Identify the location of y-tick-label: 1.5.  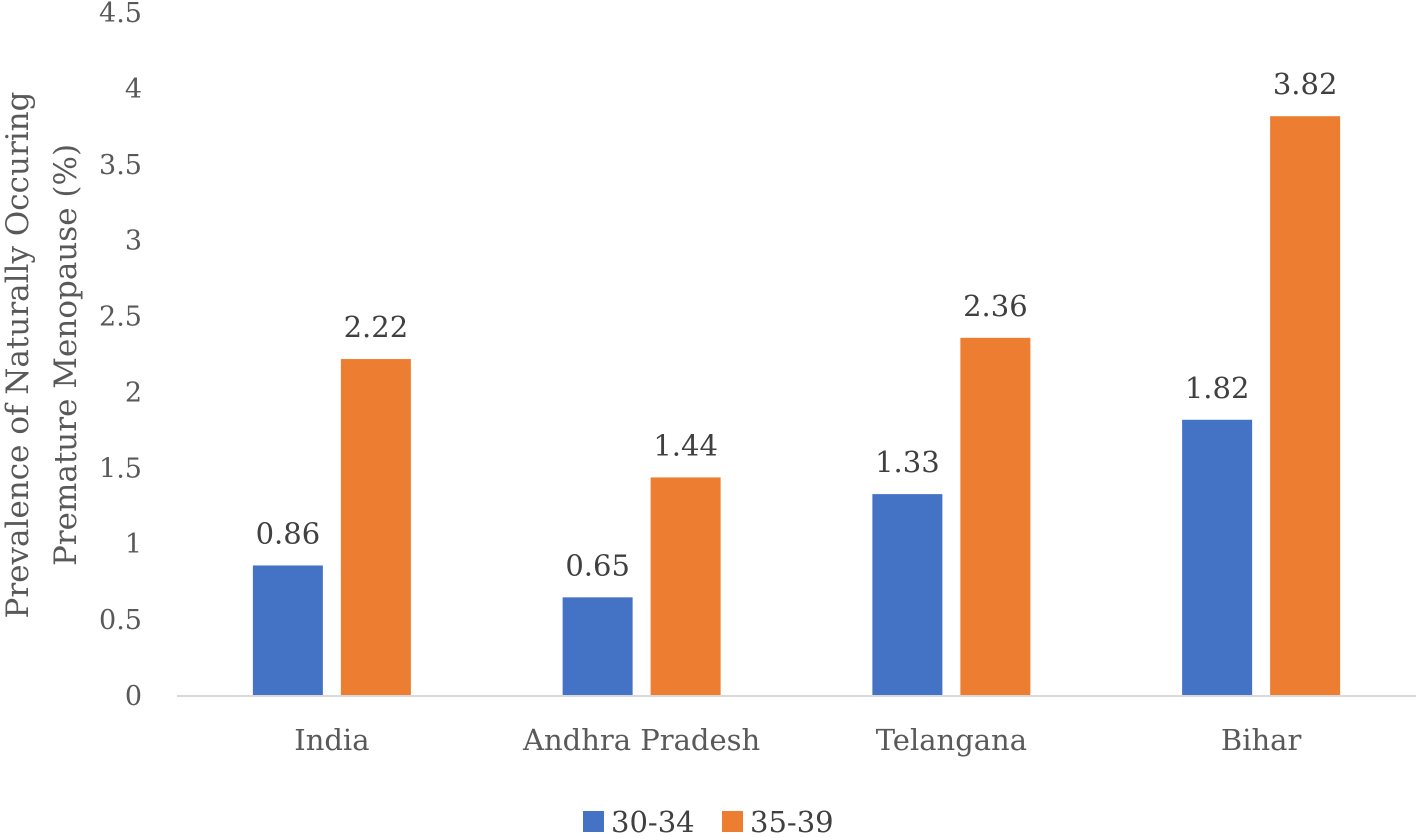
(120, 468).